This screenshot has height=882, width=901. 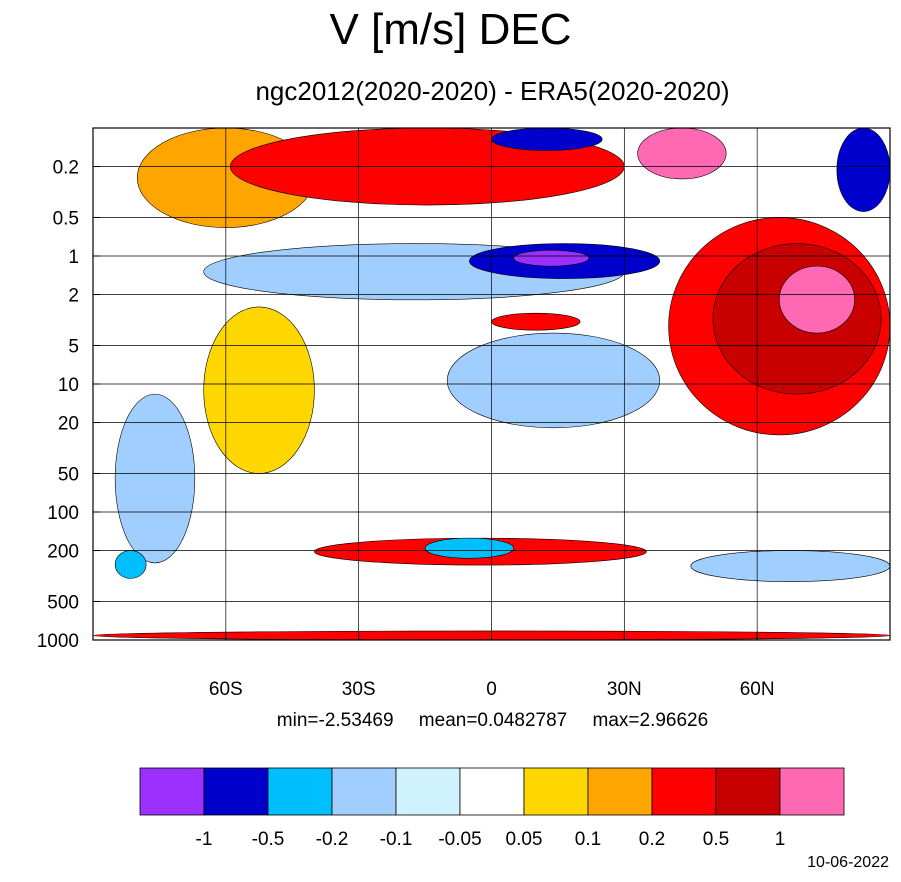 What do you see at coordinates (716, 839) in the screenshot?
I see `colorbar-label: 0.5` at bounding box center [716, 839].